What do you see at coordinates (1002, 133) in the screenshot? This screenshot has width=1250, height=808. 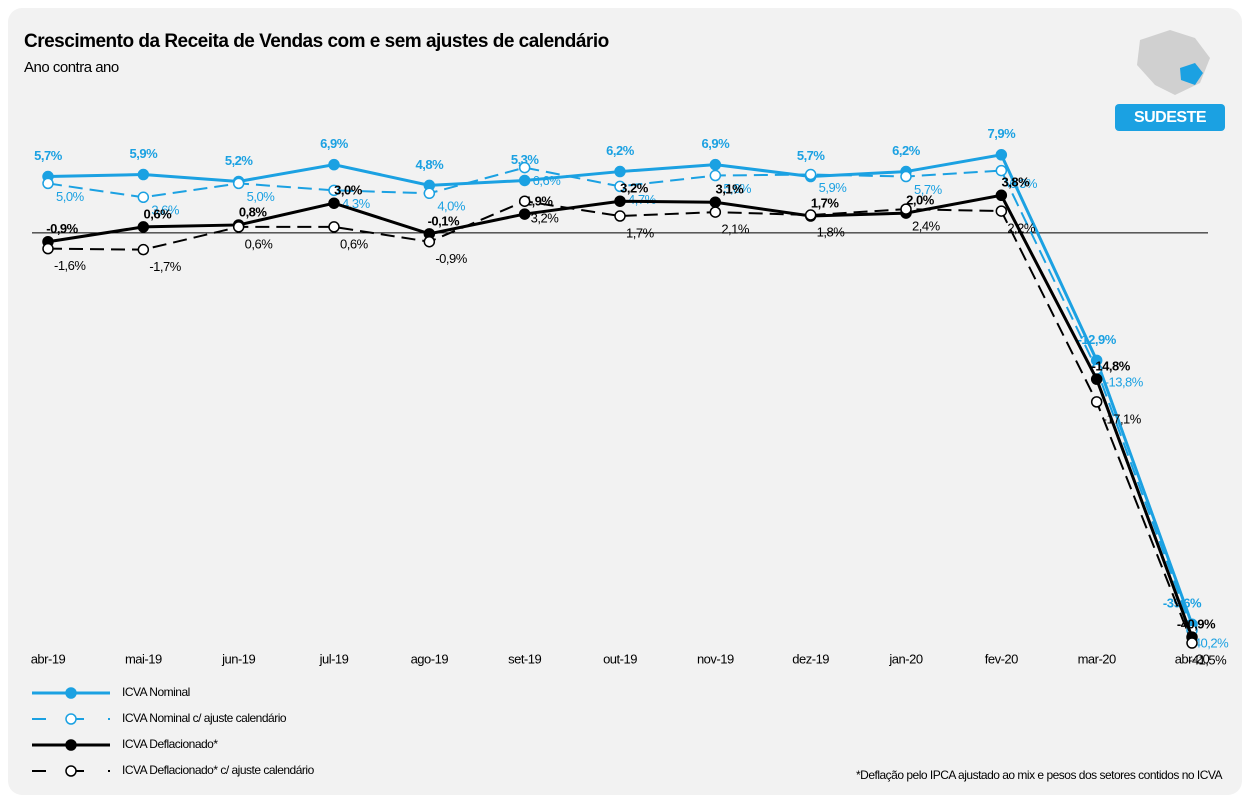 I see `data-label: 7,9%` at bounding box center [1002, 133].